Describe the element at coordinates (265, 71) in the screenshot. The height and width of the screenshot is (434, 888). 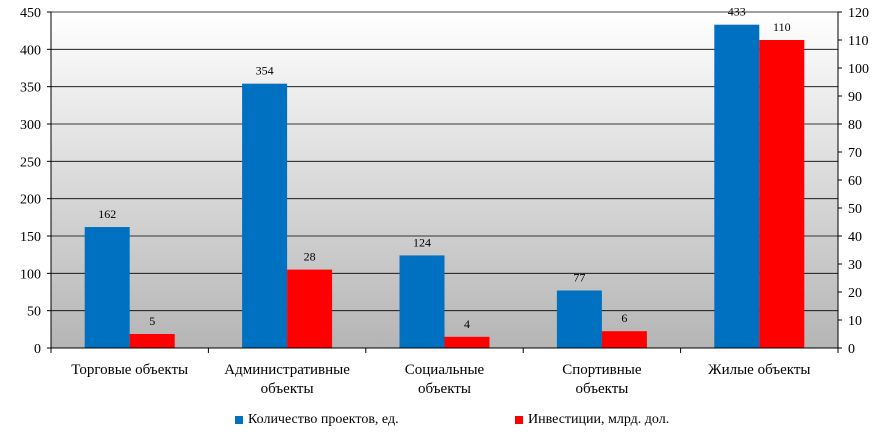
I see `data-label: 354` at that location.